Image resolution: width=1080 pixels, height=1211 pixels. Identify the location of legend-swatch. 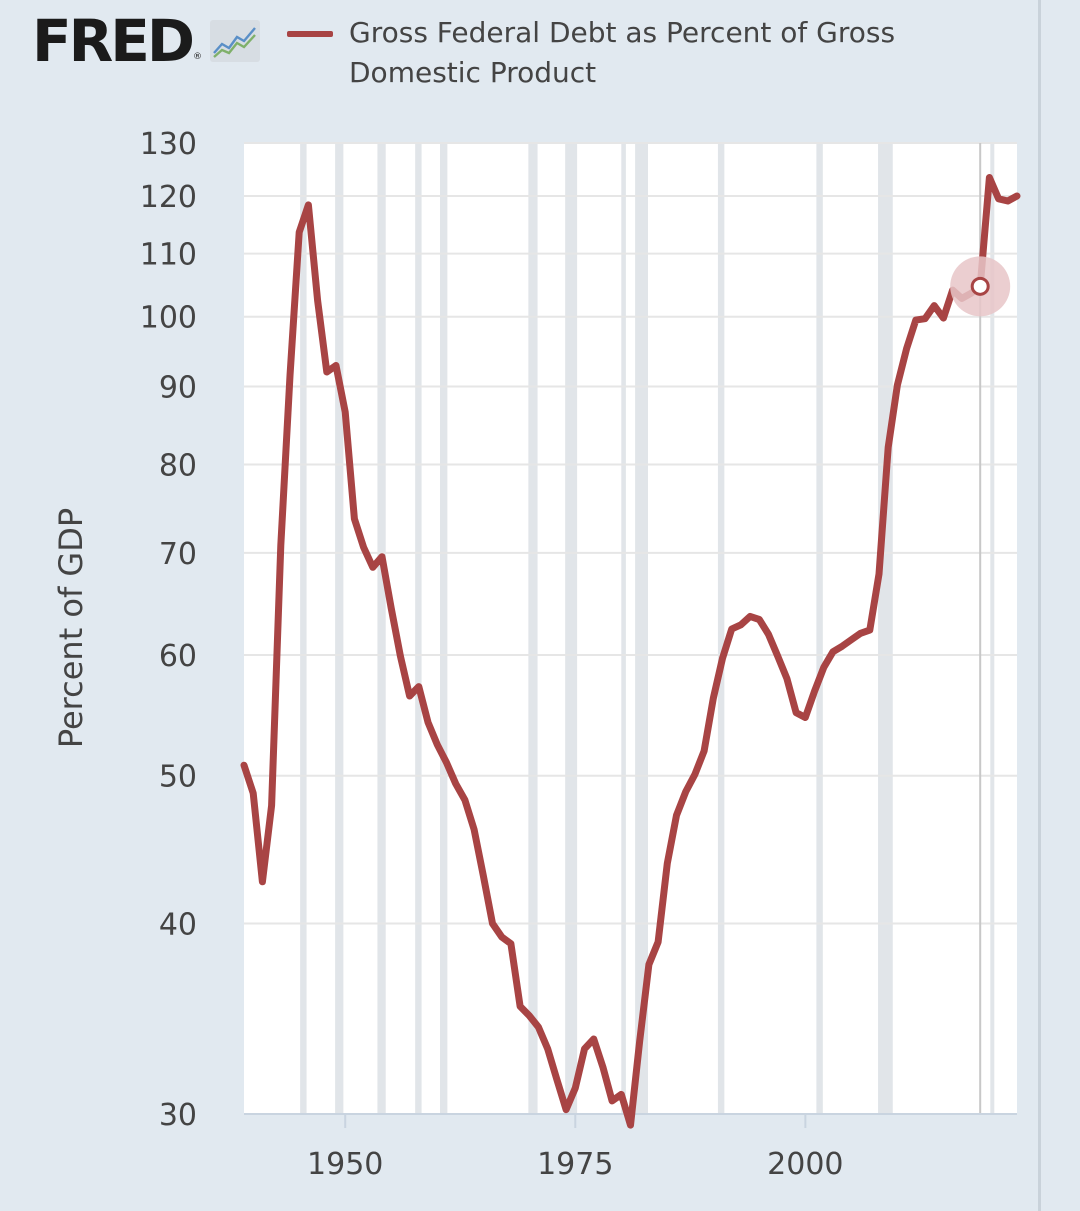
(310, 34).